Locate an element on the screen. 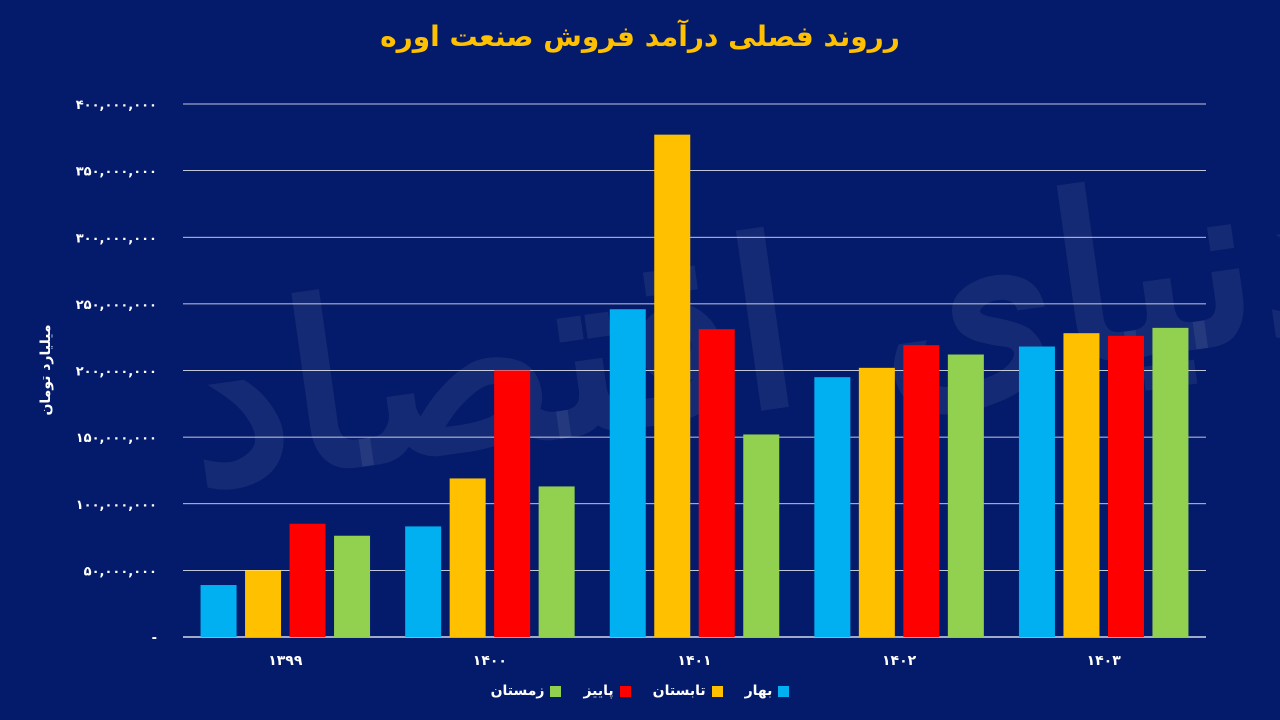 This screenshot has width=1280, height=720. legend-item: بهار is located at coordinates (767, 691).